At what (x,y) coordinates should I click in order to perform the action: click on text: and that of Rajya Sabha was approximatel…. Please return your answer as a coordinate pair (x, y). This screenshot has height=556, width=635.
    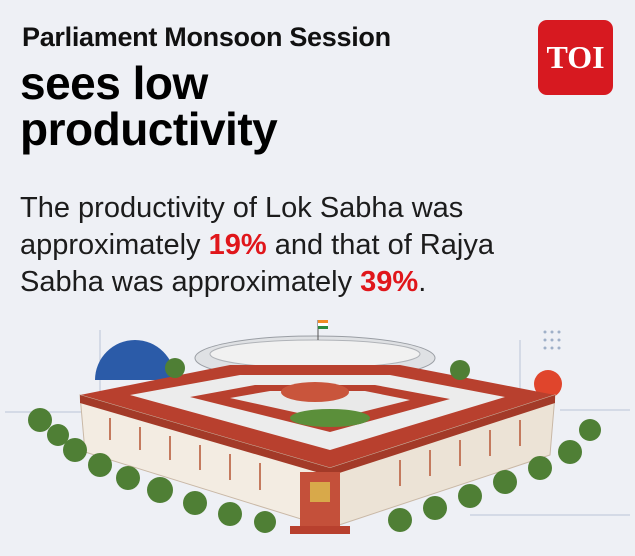
    Looking at the image, I should click on (257, 263).